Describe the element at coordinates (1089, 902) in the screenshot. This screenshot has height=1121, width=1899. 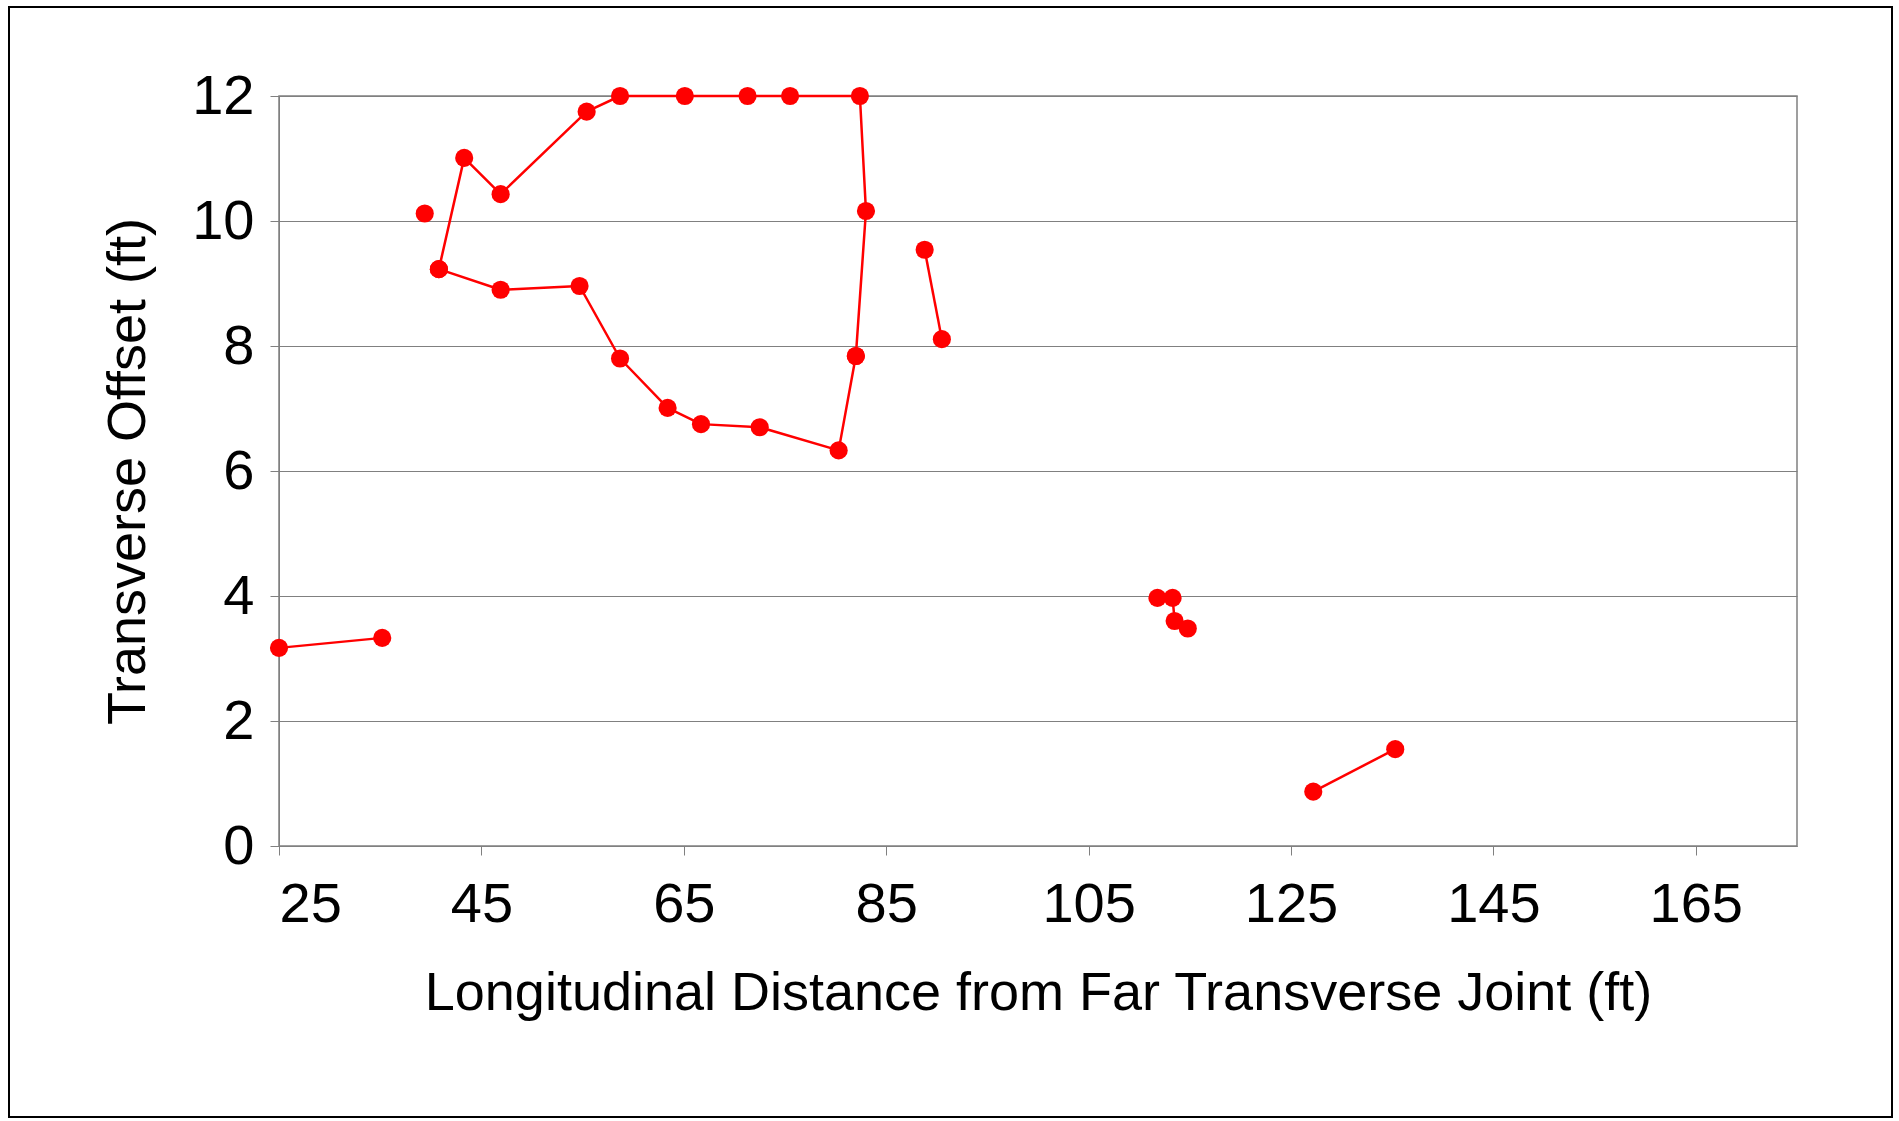
I see `x-tick-label: 105` at that location.